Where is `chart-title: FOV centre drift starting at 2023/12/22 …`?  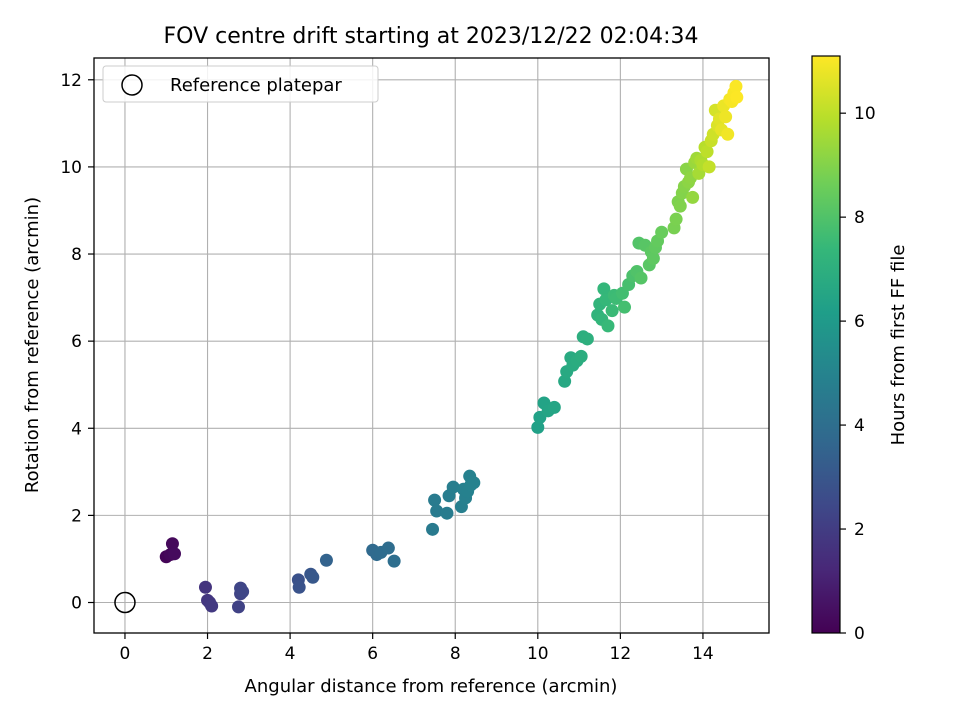 chart-title: FOV centre drift starting at 2023/12/22 … is located at coordinates (431, 36).